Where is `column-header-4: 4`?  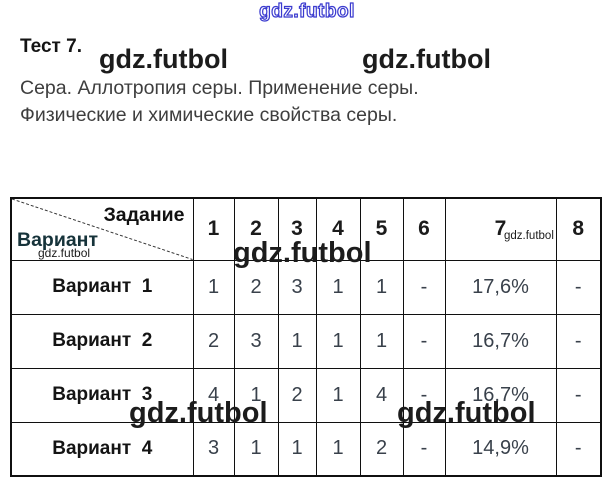 column-header-4: 4 is located at coordinates (338, 229).